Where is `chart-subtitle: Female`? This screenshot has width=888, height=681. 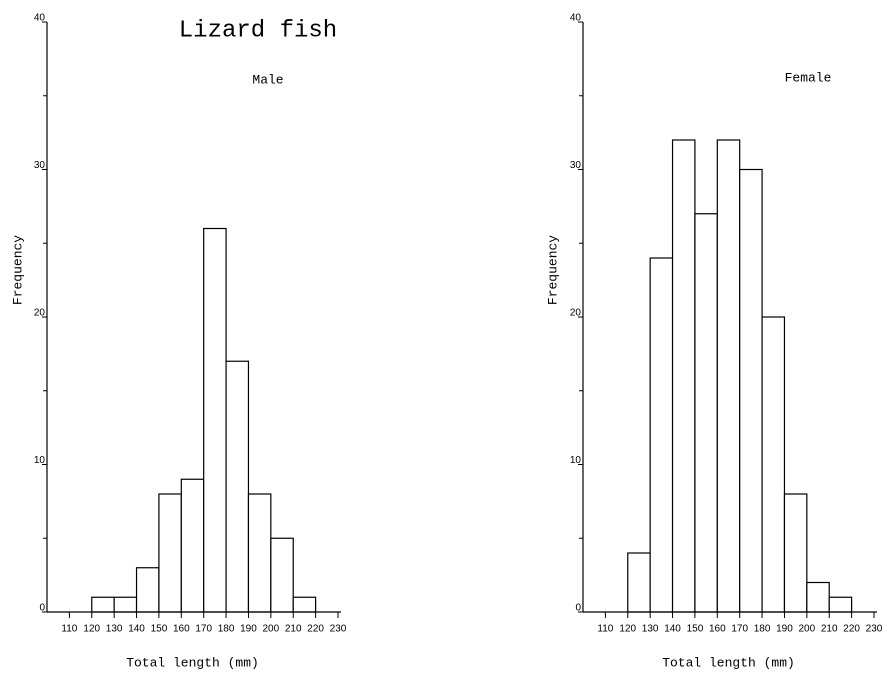
chart-subtitle: Female is located at coordinates (808, 77).